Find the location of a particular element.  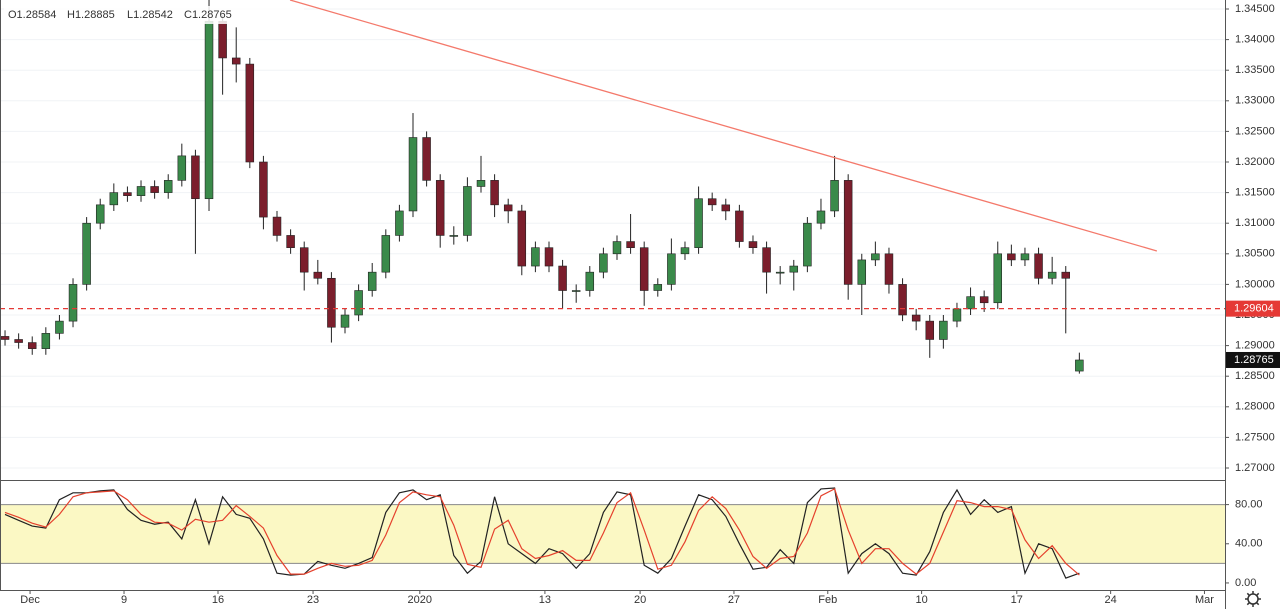

x-tick-label: 9 is located at coordinates (124, 600).